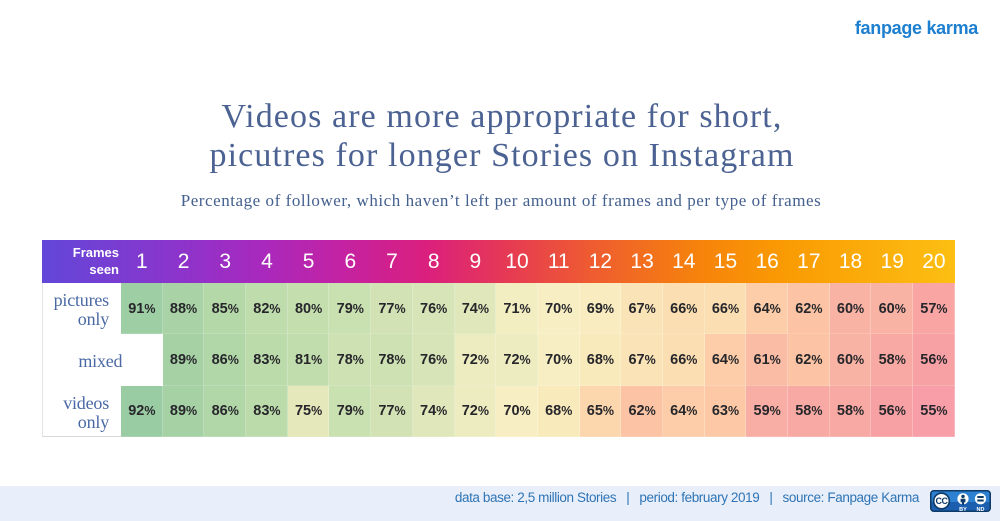 The height and width of the screenshot is (521, 1000). What do you see at coordinates (963, 509) in the screenshot?
I see `svg-text: BY` at bounding box center [963, 509].